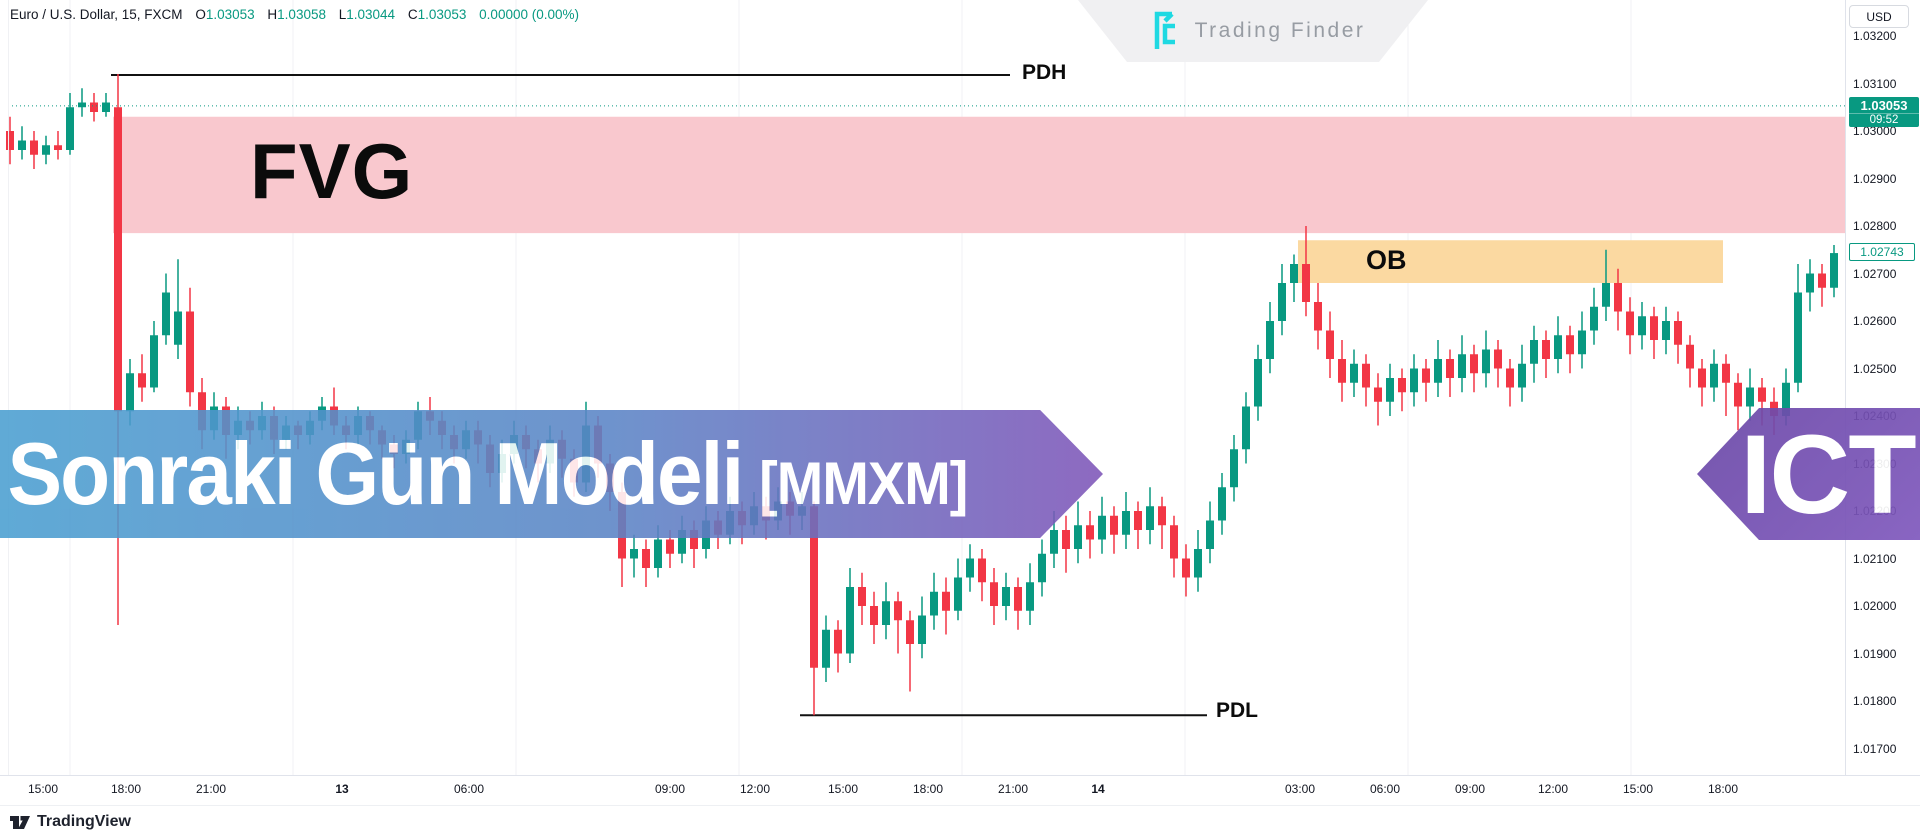  Describe the element at coordinates (69, 822) in the screenshot. I see `tradingview-attribution: TradingView` at that location.